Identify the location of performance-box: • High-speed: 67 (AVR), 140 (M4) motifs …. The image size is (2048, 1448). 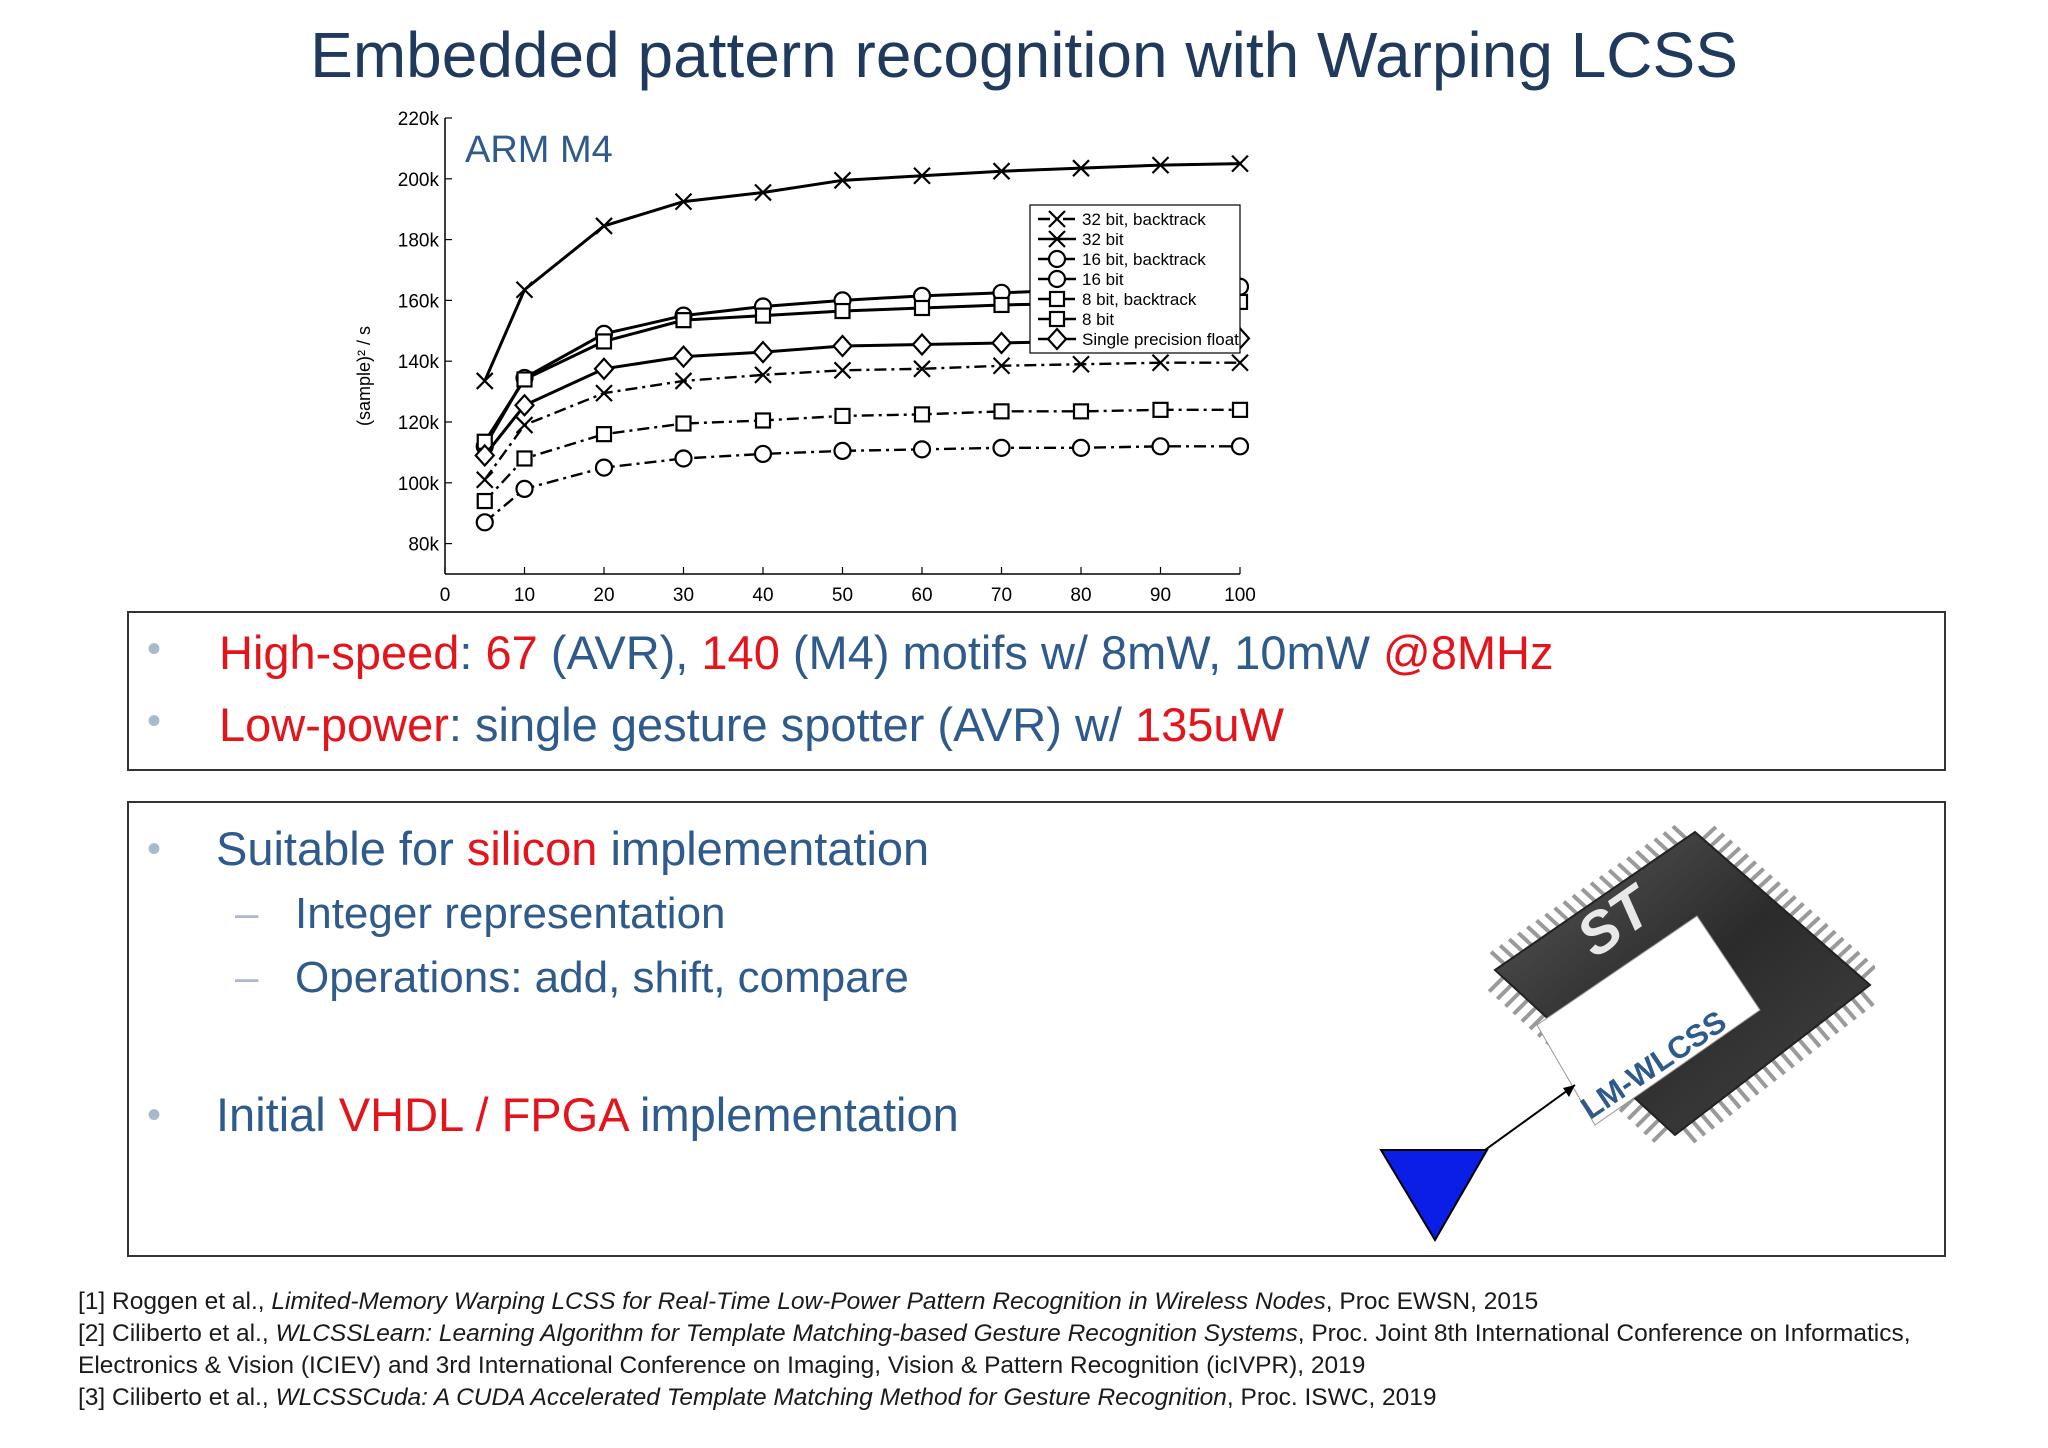
(1036, 691).